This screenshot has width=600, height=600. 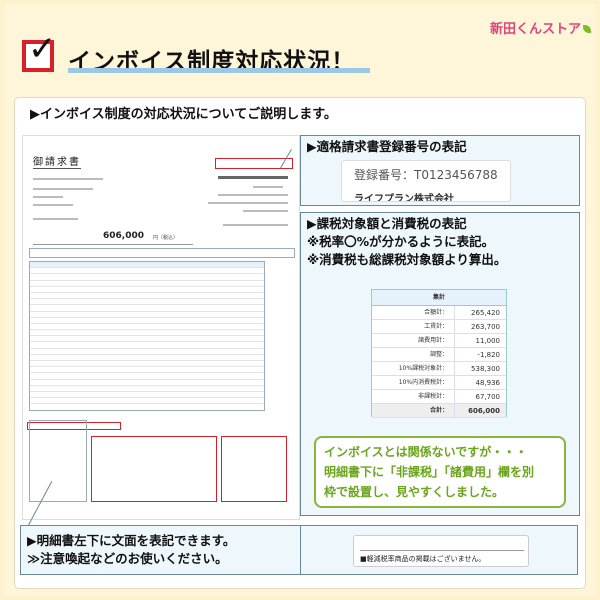 What do you see at coordinates (183, 114) in the screenshot?
I see `intro-text: ▶インボイス制度の対応状況についてご説明します。` at bounding box center [183, 114].